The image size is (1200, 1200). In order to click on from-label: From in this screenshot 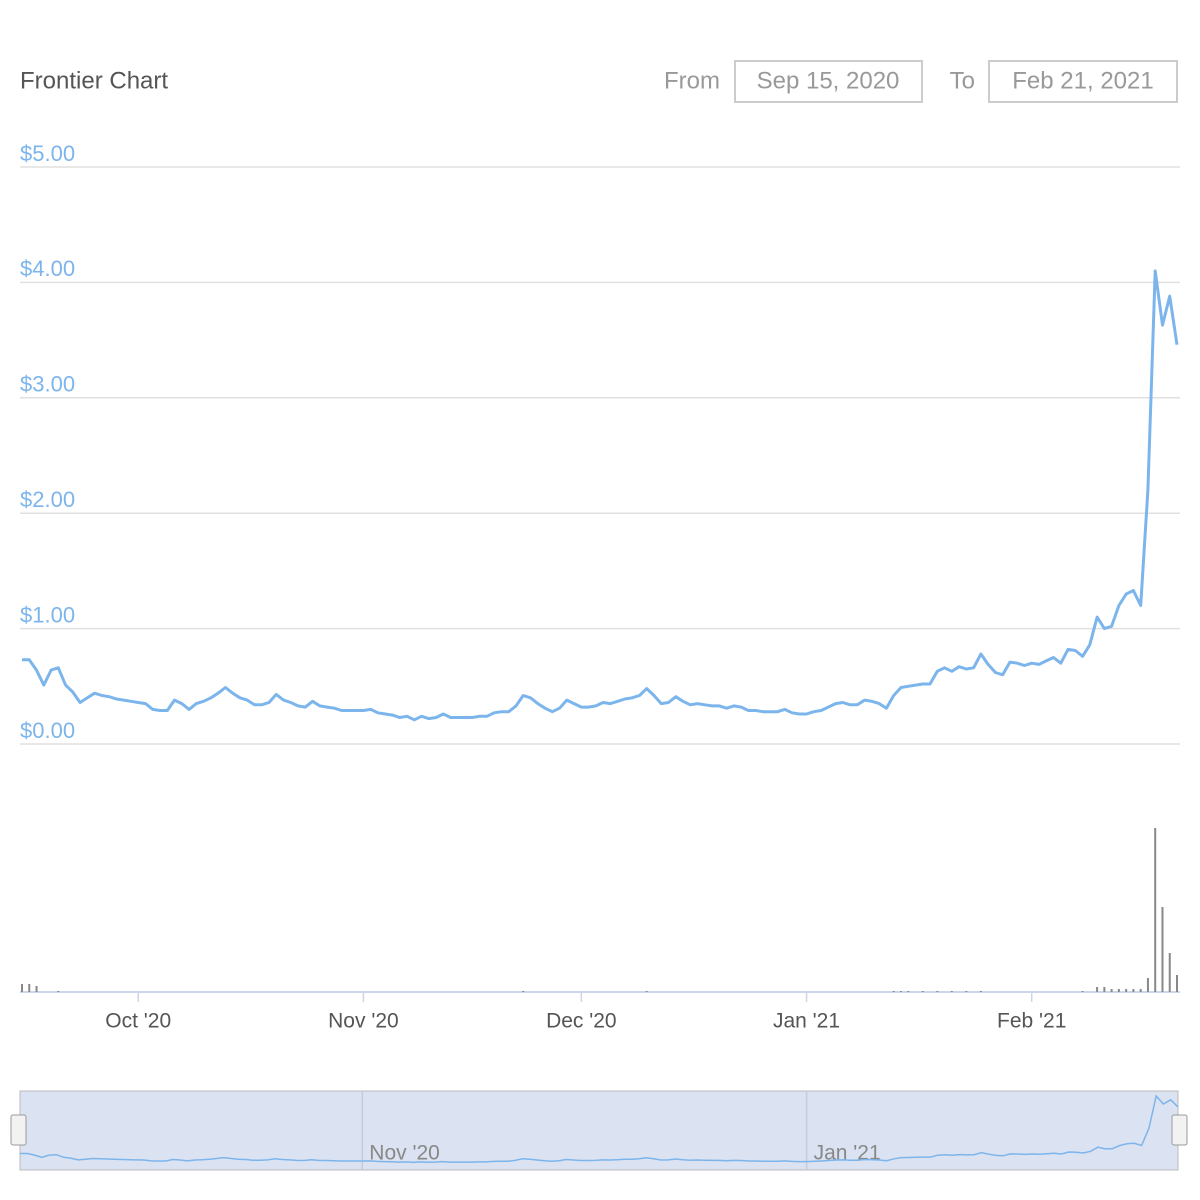, I will do `click(692, 80)`.